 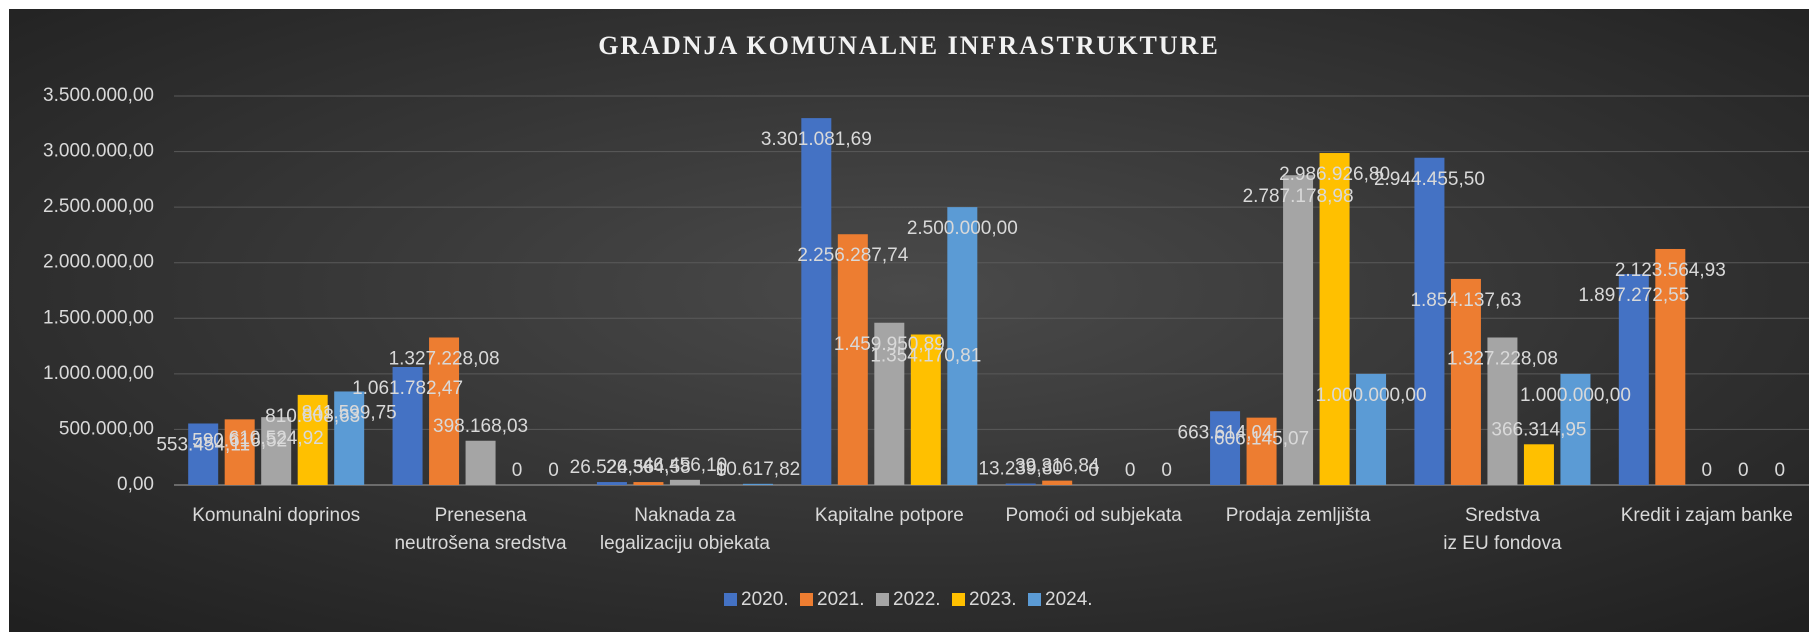 I want to click on y-tick-label: 0,00, so click(x=135, y=484).